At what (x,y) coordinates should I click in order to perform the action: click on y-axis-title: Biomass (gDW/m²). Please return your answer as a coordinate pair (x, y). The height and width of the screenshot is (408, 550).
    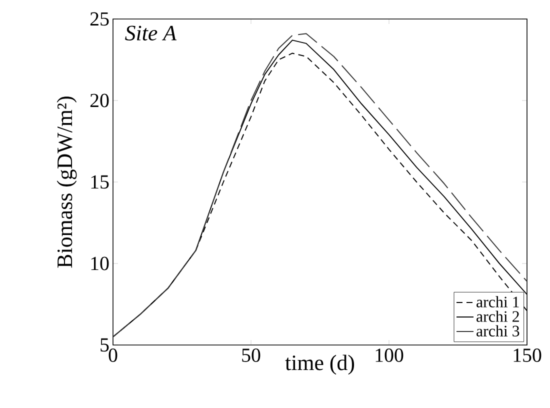
    Looking at the image, I should click on (66, 182).